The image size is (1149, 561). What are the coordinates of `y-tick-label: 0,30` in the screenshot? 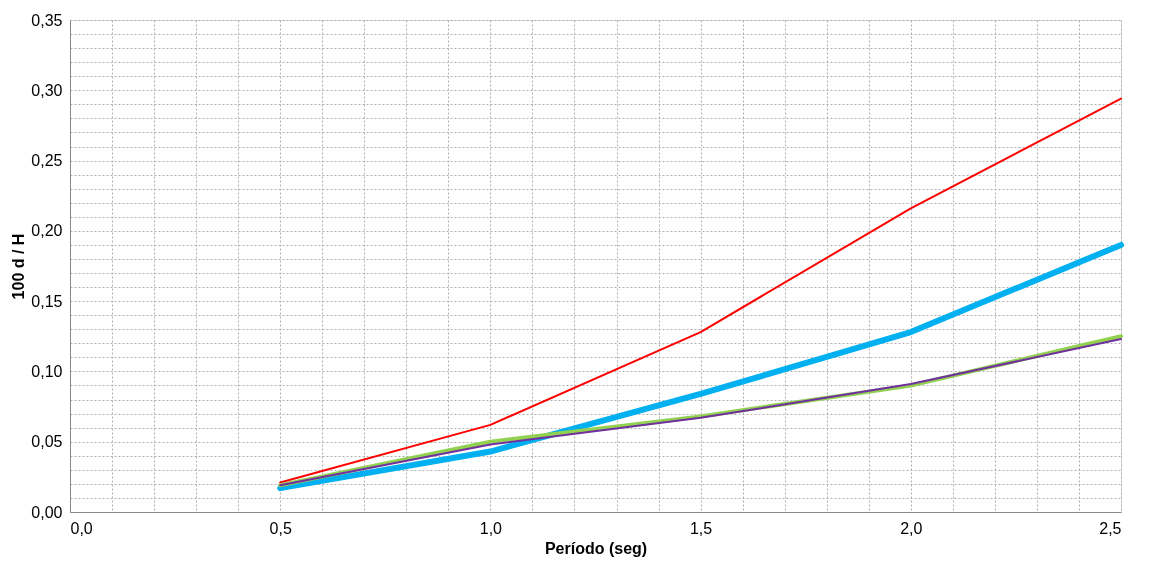 It's located at (47, 90).